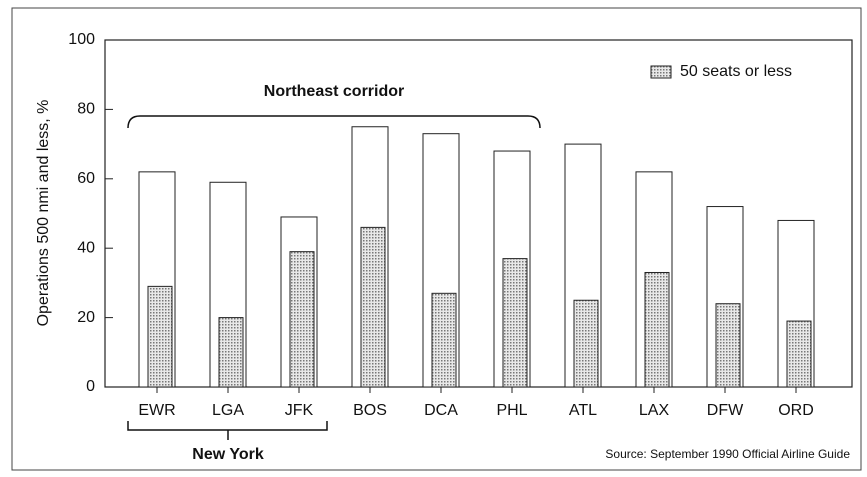 The image size is (867, 477). I want to click on y-tick-label: 80, so click(86, 109).